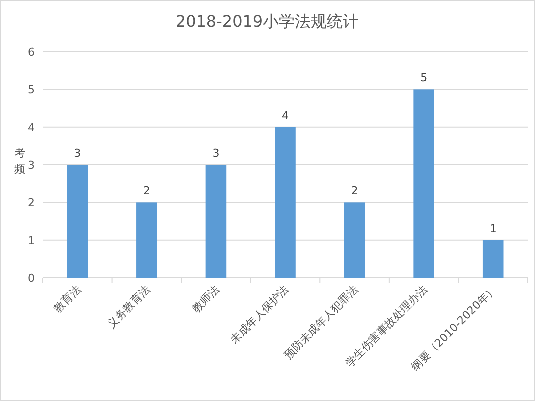 The height and width of the screenshot is (401, 535). I want to click on data-label: 5, so click(424, 78).